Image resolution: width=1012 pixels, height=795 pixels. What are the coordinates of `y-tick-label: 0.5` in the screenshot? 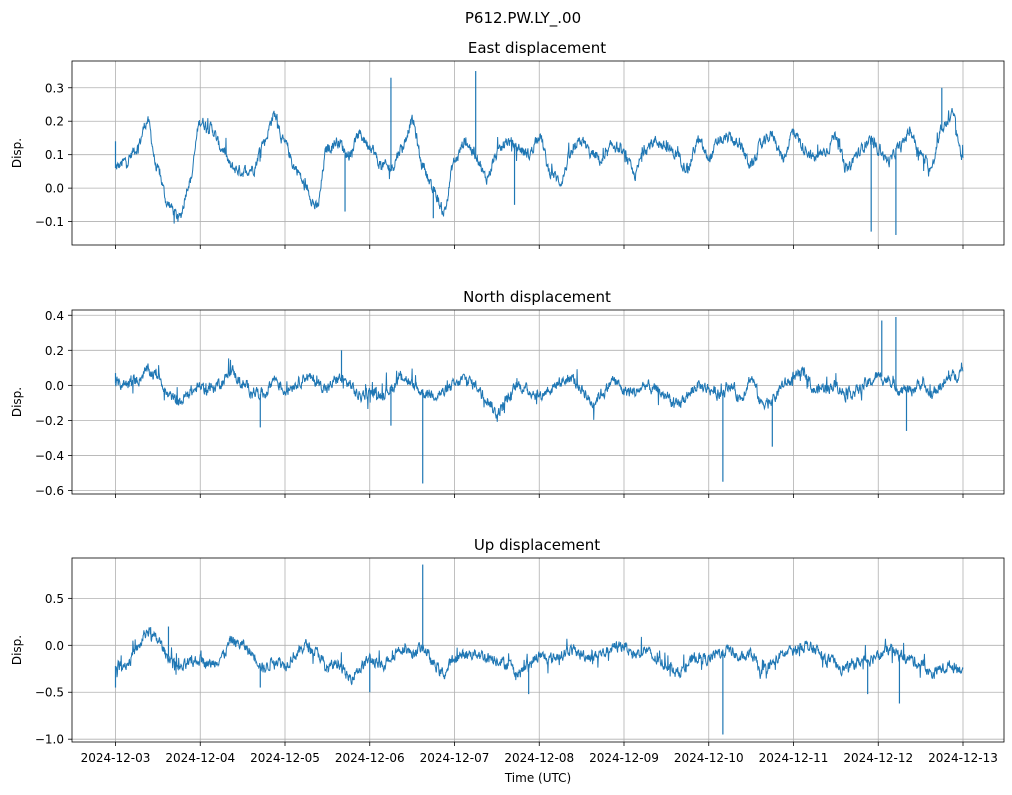 It's located at (54, 599).